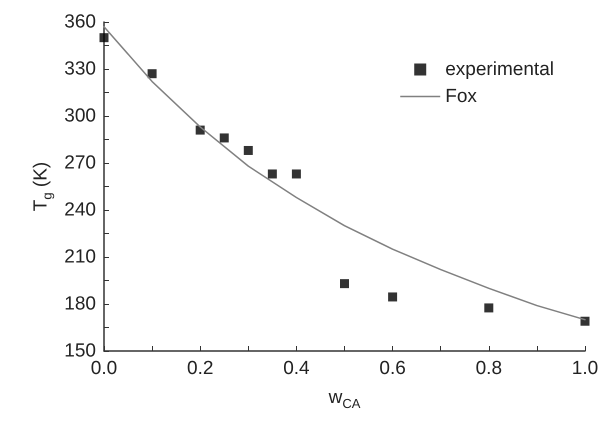 The image size is (609, 429). I want to click on x-tick-label: 0.6, so click(392, 368).